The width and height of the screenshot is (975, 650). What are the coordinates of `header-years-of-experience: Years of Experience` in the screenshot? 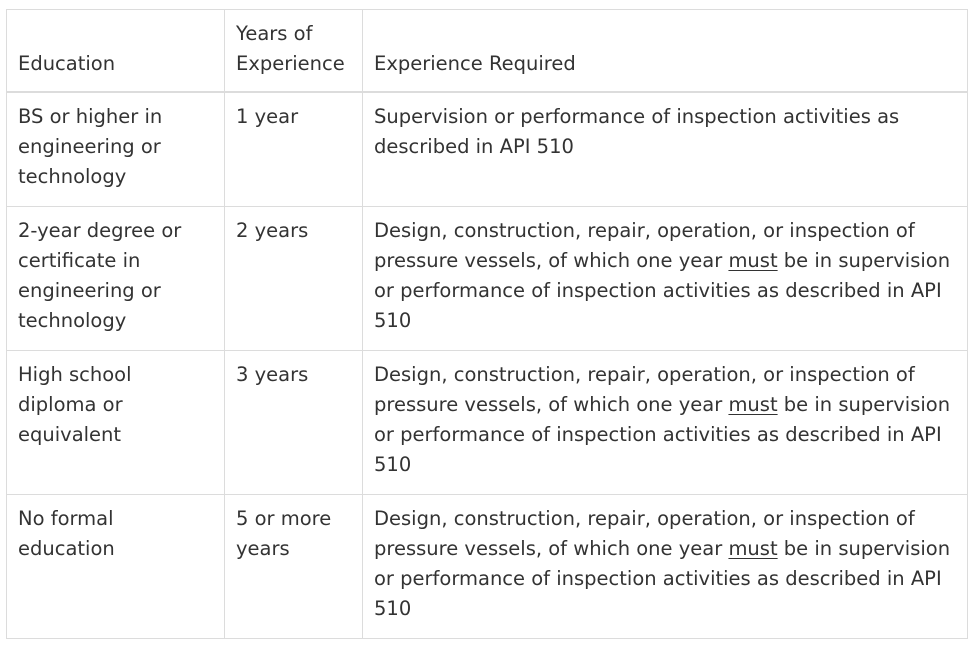 It's located at (293, 51).